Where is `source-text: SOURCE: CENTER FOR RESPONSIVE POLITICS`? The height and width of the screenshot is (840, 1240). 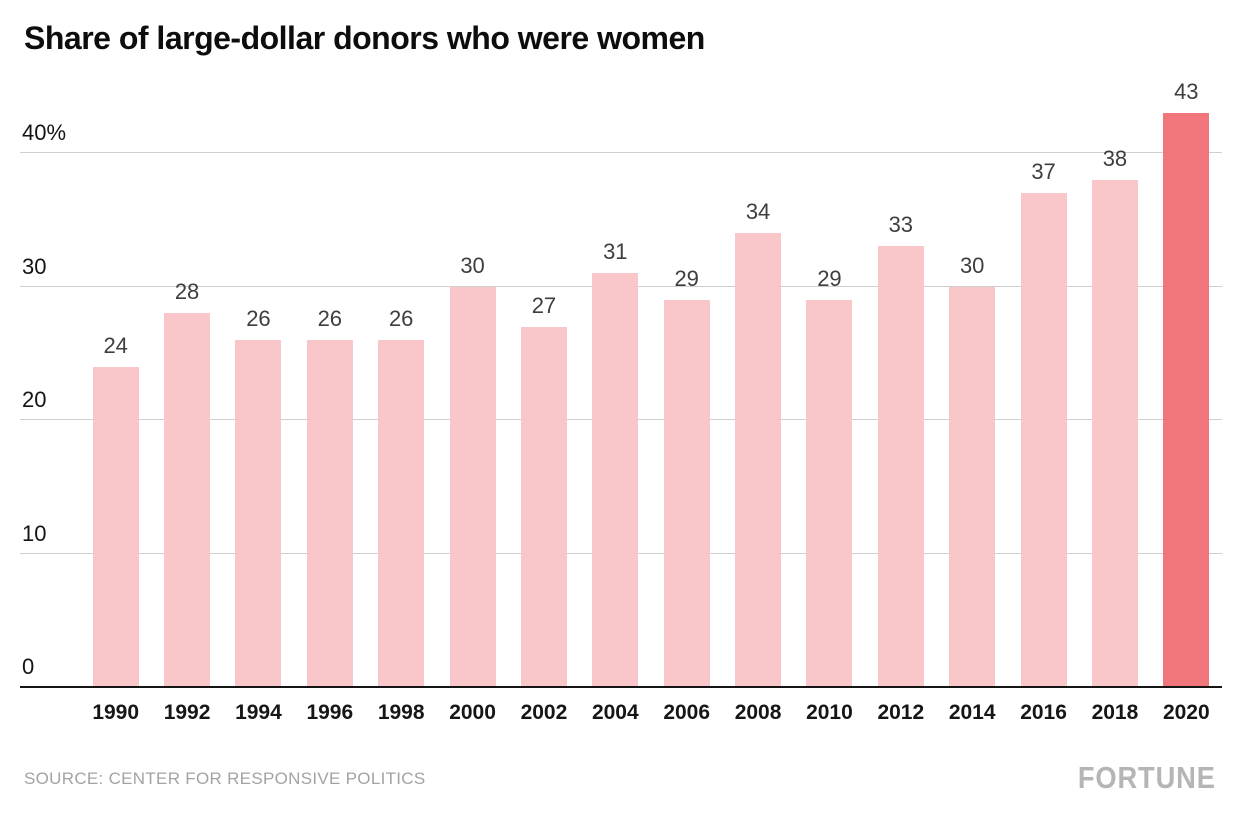
source-text: SOURCE: CENTER FOR RESPONSIVE POLITICS is located at coordinates (225, 778).